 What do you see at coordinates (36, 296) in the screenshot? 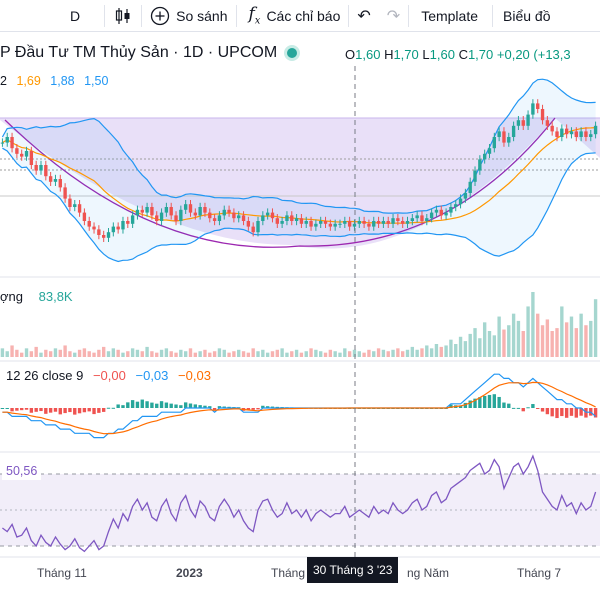
I see `volume-legend: ợng 83,8K` at bounding box center [36, 296].